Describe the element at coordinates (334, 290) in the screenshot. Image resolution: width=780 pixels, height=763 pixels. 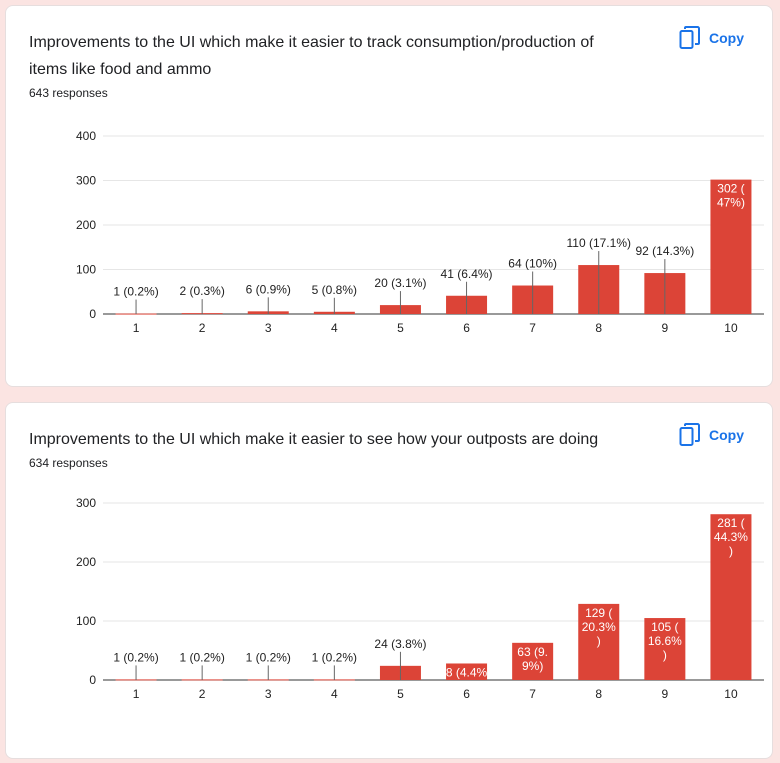
I see `data-label: 5 (0.8%)` at that location.